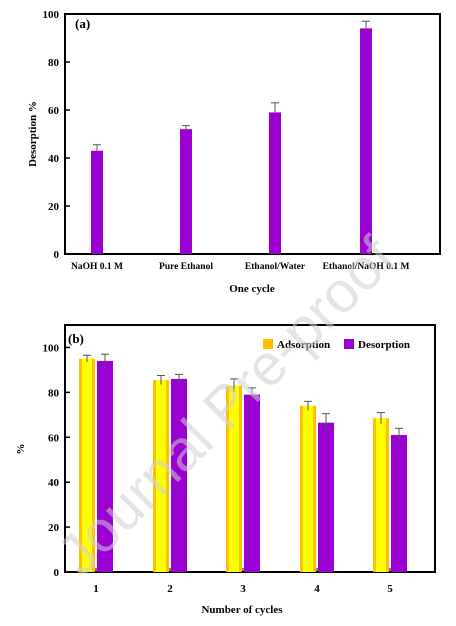  What do you see at coordinates (54, 438) in the screenshot?
I see `panel-b-ytick-label: 60` at bounding box center [54, 438].